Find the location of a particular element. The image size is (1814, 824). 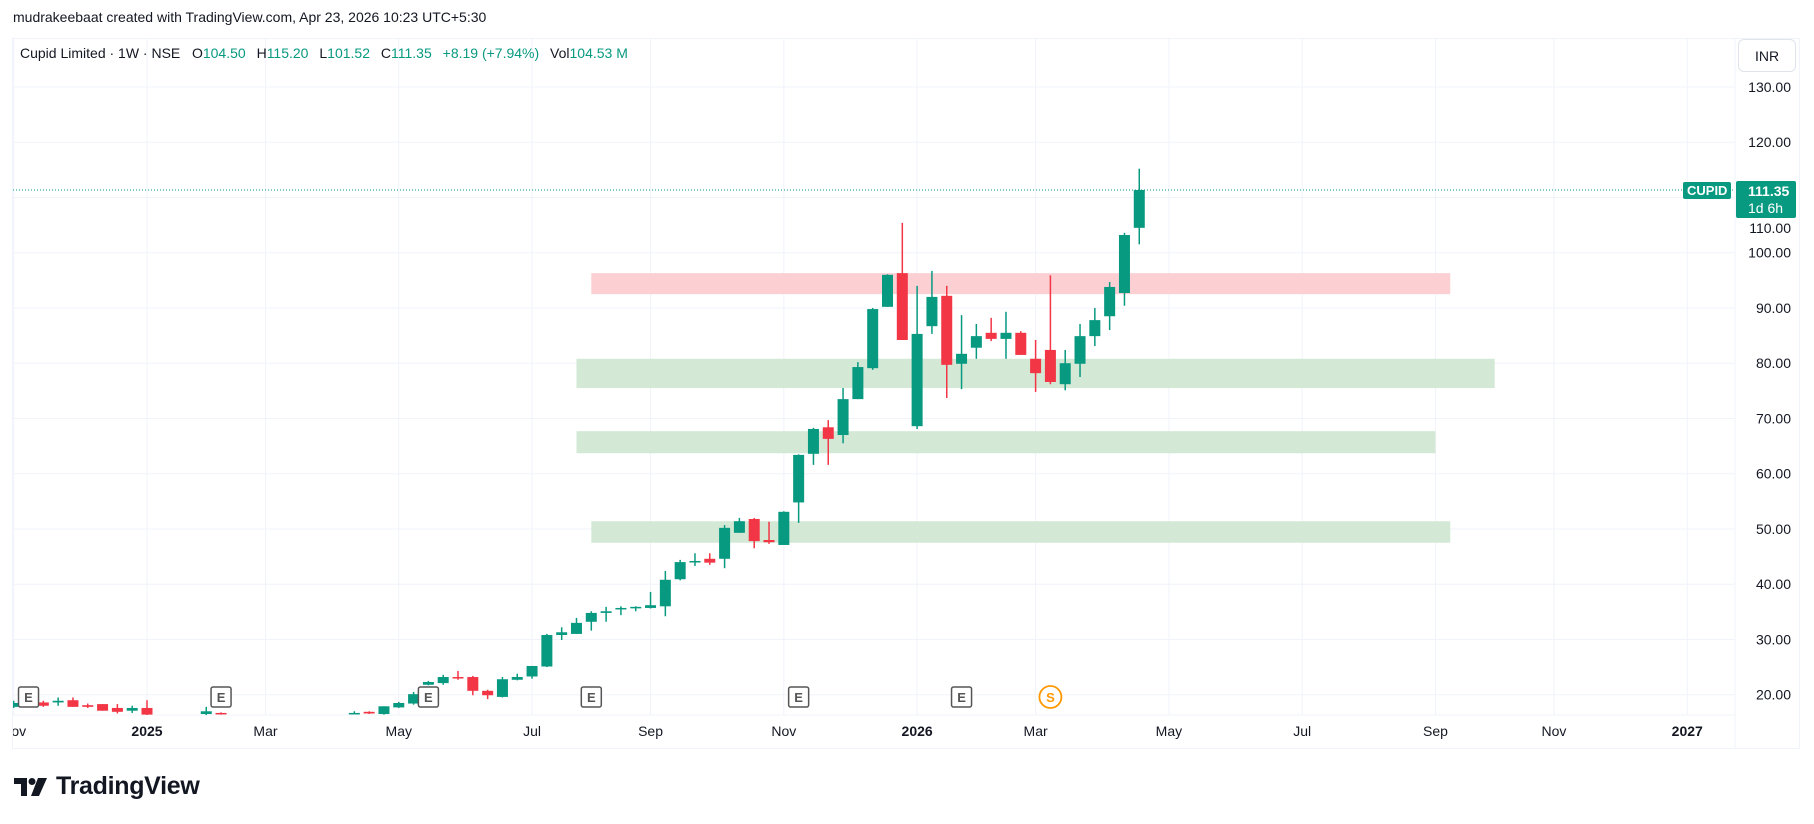

volume-label: Vol is located at coordinates (560, 53).